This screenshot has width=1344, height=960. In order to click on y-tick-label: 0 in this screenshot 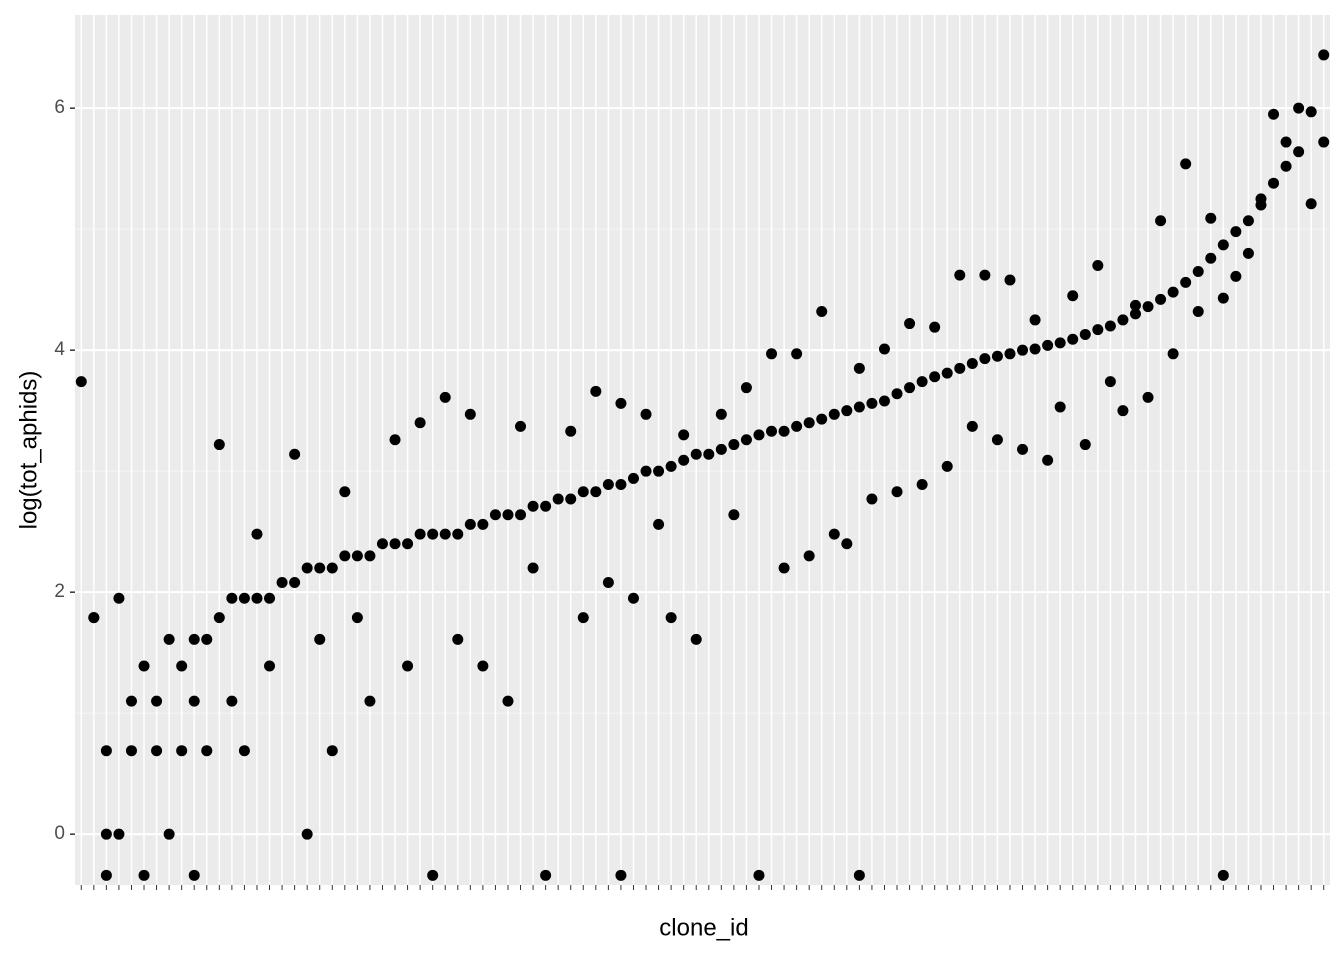, I will do `click(59, 833)`.